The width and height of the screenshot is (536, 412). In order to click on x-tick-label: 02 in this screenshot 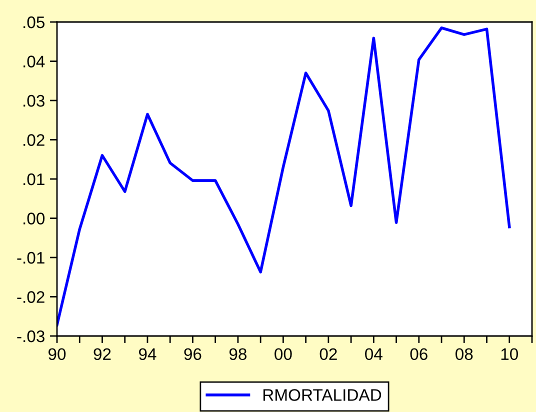, I will do `click(328, 354)`.